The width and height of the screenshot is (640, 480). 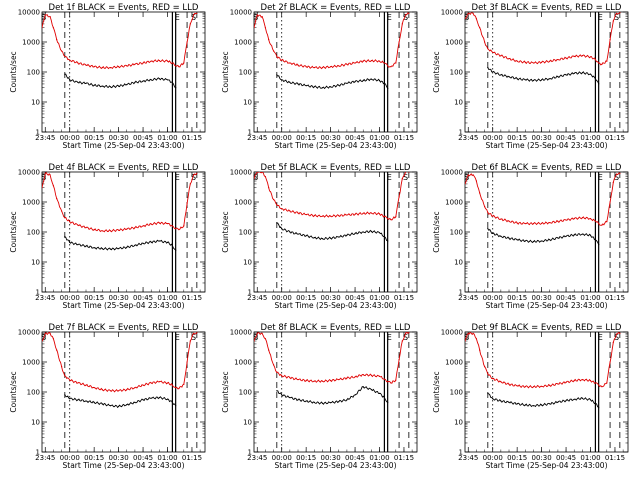 What do you see at coordinates (124, 168) in the screenshot?
I see `panel-title: Det 4f BLACK = Events, RED = LLD` at bounding box center [124, 168].